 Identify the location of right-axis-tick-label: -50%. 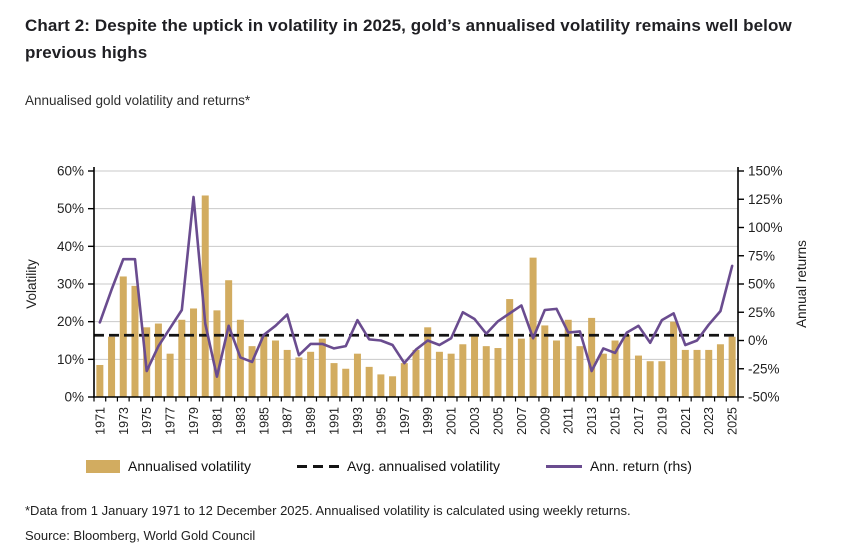
(764, 397).